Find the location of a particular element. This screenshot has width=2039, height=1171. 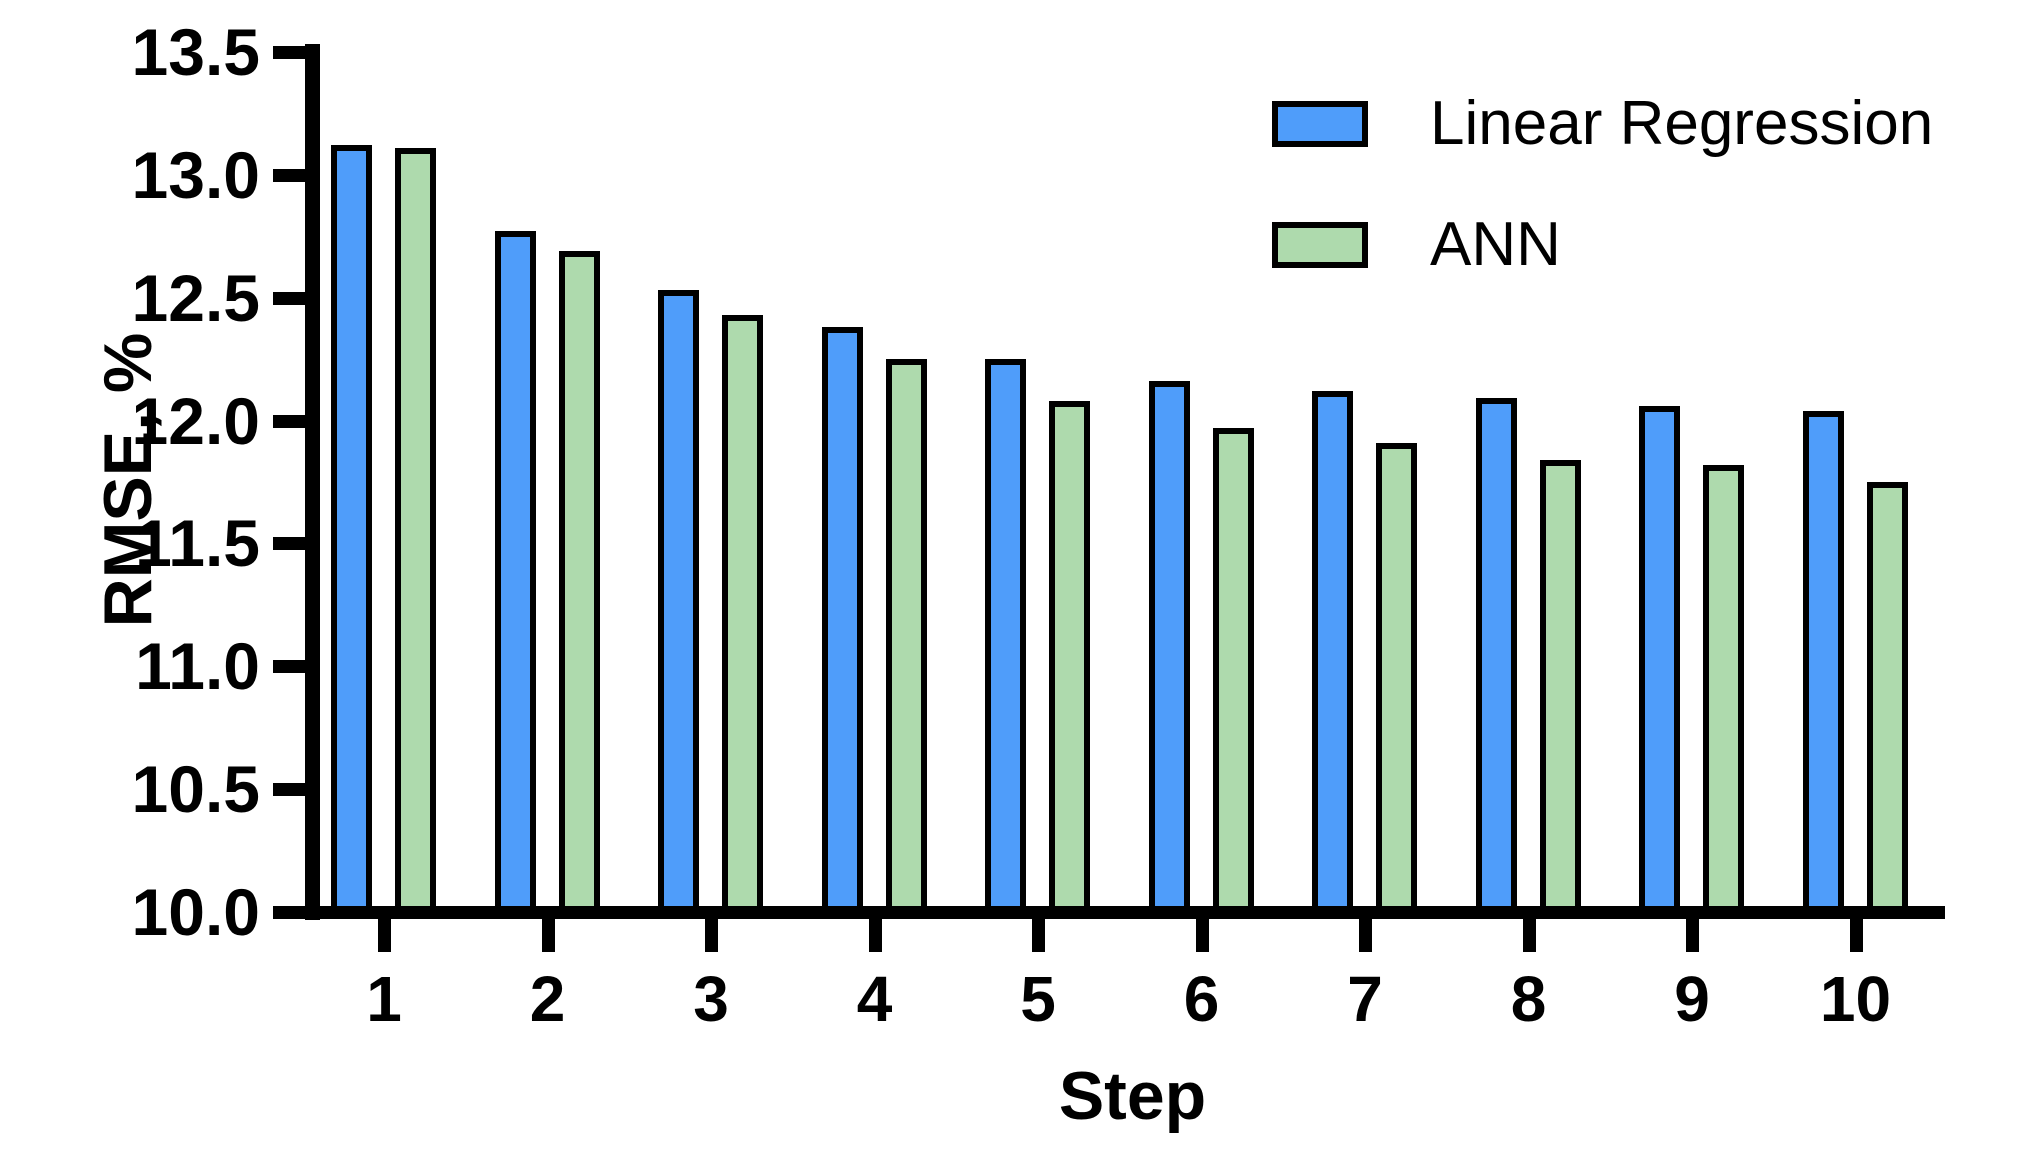

y-tick-label: 10.0 is located at coordinates (195, 912).